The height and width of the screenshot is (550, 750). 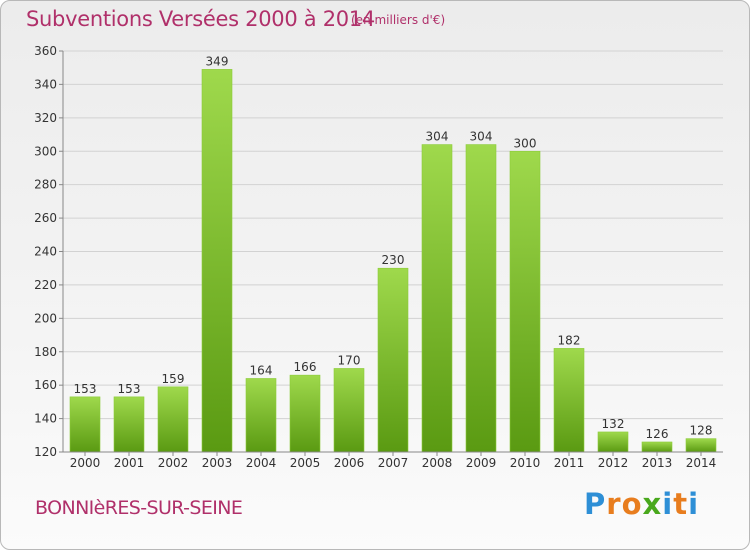 What do you see at coordinates (349, 410) in the screenshot?
I see `bar-2006` at bounding box center [349, 410].